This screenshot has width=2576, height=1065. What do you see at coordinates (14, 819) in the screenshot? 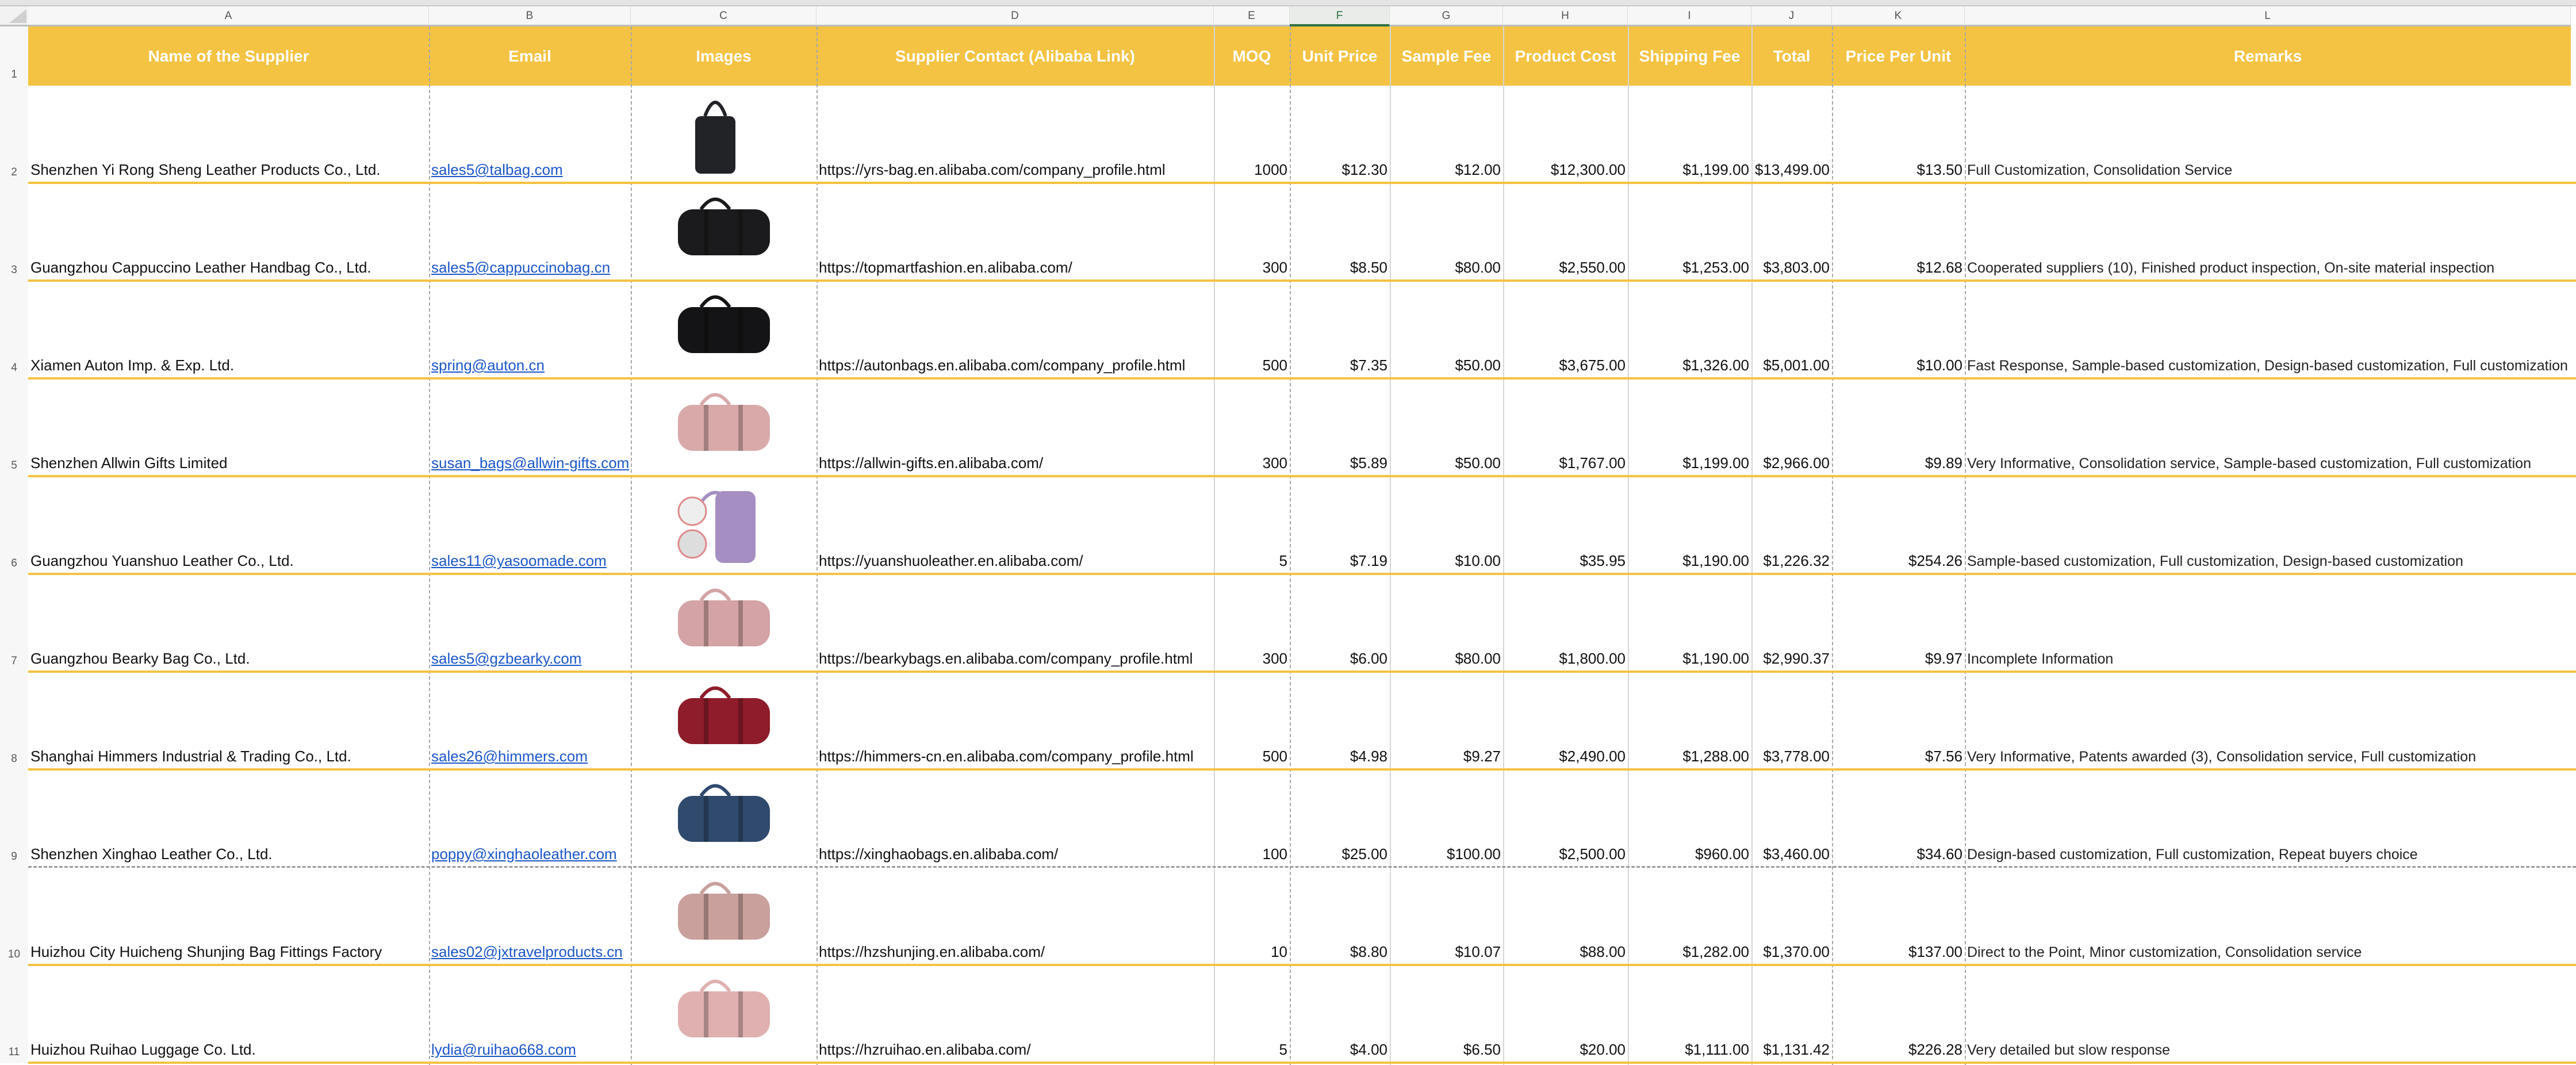
I see `row-header-9: 9` at bounding box center [14, 819].